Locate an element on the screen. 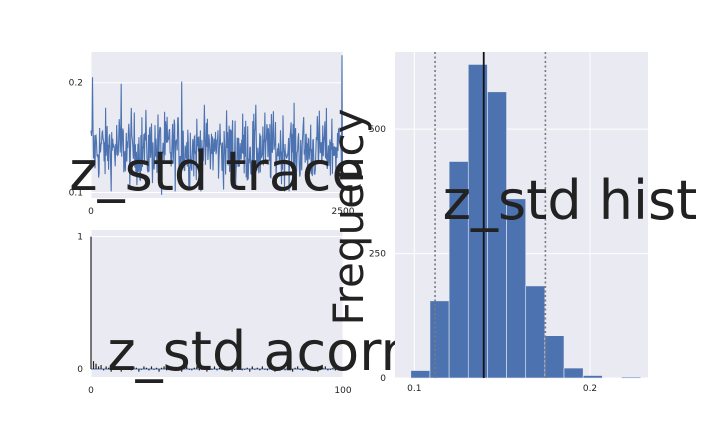 The width and height of the screenshot is (720, 432). trace-y-tick-label: 0.1 is located at coordinates (76, 194).